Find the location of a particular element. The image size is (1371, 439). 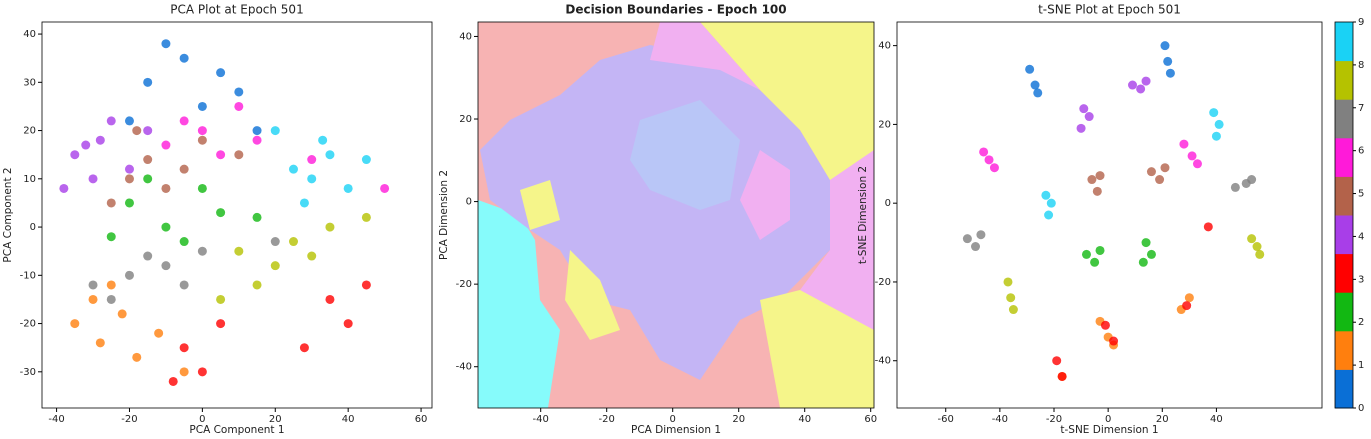

chart-title: PCA Plot at Epoch 501 is located at coordinates (236, 10).